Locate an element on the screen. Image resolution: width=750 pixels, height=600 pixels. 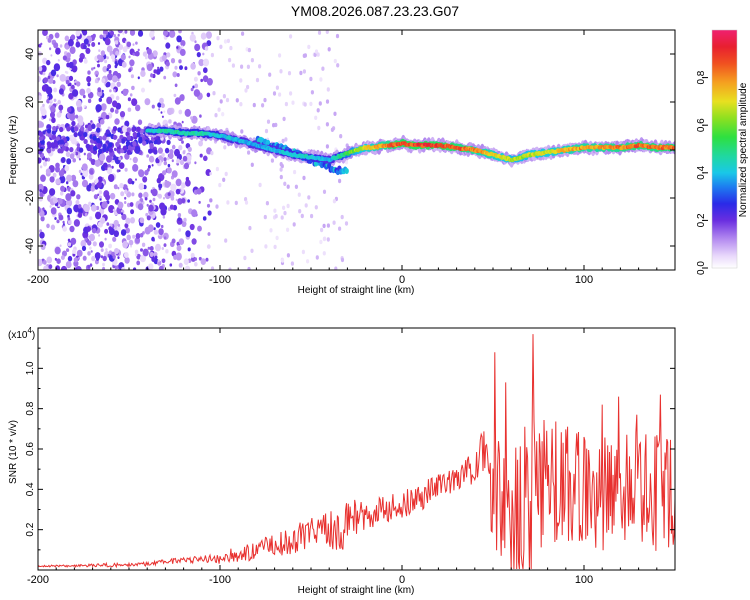
snr-ytick-label: 0.8 is located at coordinates (30, 408).